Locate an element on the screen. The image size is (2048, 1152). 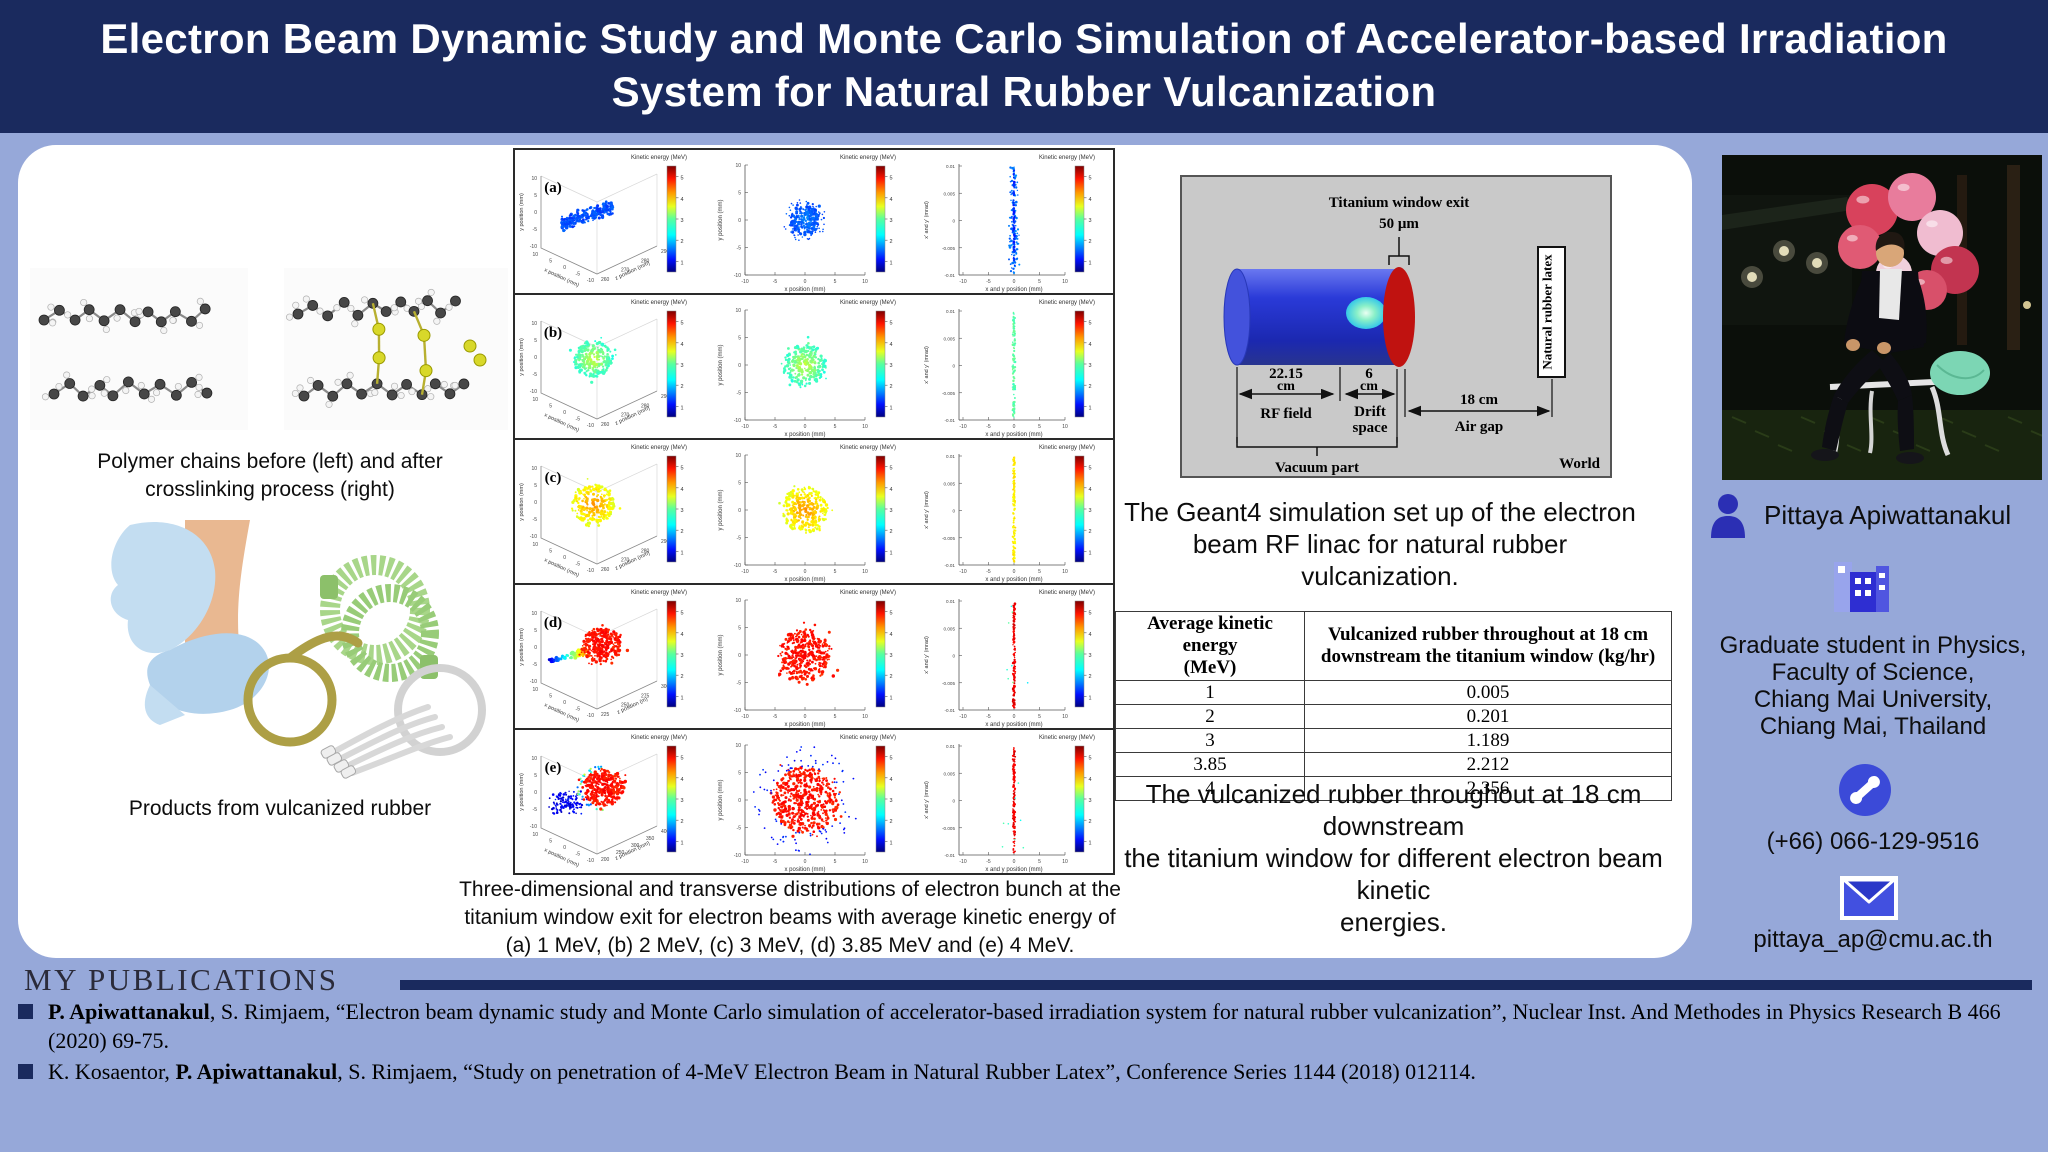
window-exit-label: Titanium window exit is located at coordinates (1399, 203).